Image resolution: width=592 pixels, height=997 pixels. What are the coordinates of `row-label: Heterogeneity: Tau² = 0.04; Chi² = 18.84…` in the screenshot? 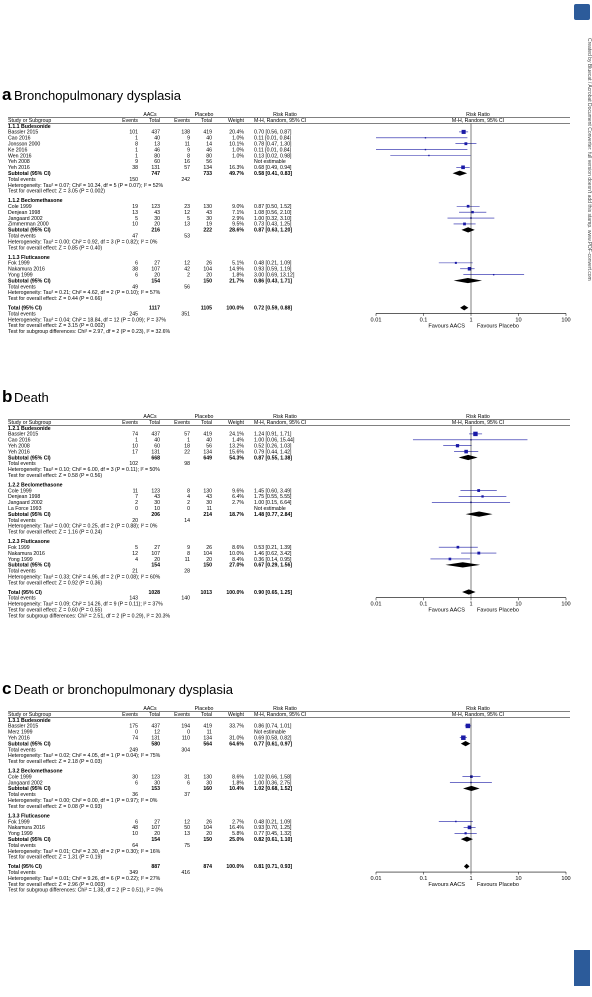 It's located at (87, 320).